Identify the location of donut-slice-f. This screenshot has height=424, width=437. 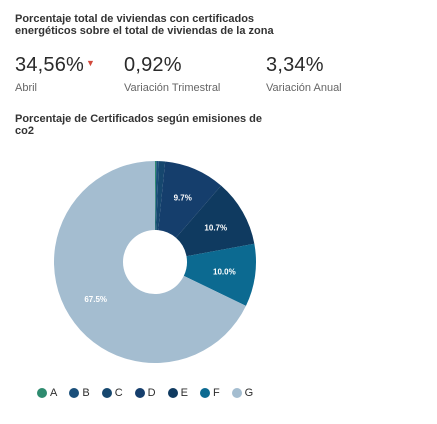
(219, 274).